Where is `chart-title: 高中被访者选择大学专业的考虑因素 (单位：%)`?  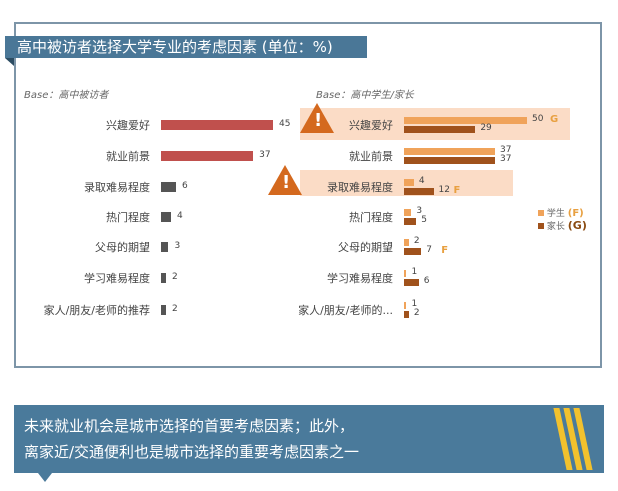
chart-title: 高中被访者选择大学专业的考虑因素 (单位：%) is located at coordinates (186, 47).